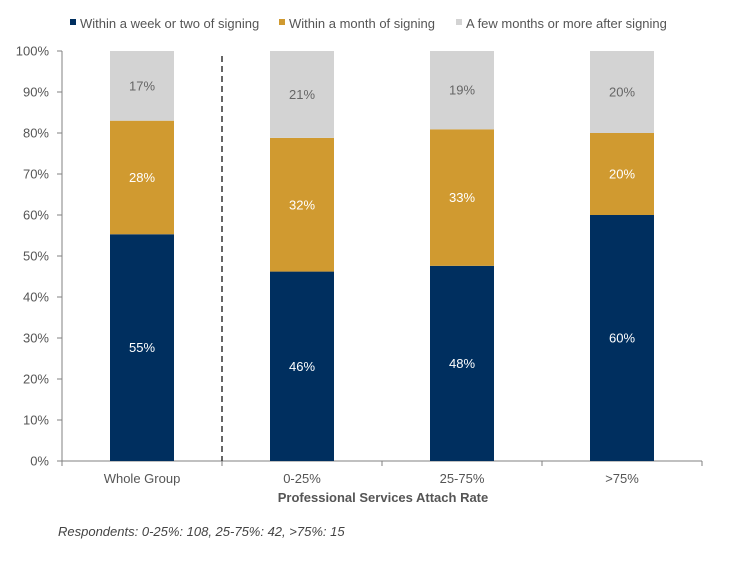 The height and width of the screenshot is (562, 730). Describe the element at coordinates (382, 473) in the screenshot. I see `x-axis: Whole Group 0-25% 25-75% >75%` at that location.